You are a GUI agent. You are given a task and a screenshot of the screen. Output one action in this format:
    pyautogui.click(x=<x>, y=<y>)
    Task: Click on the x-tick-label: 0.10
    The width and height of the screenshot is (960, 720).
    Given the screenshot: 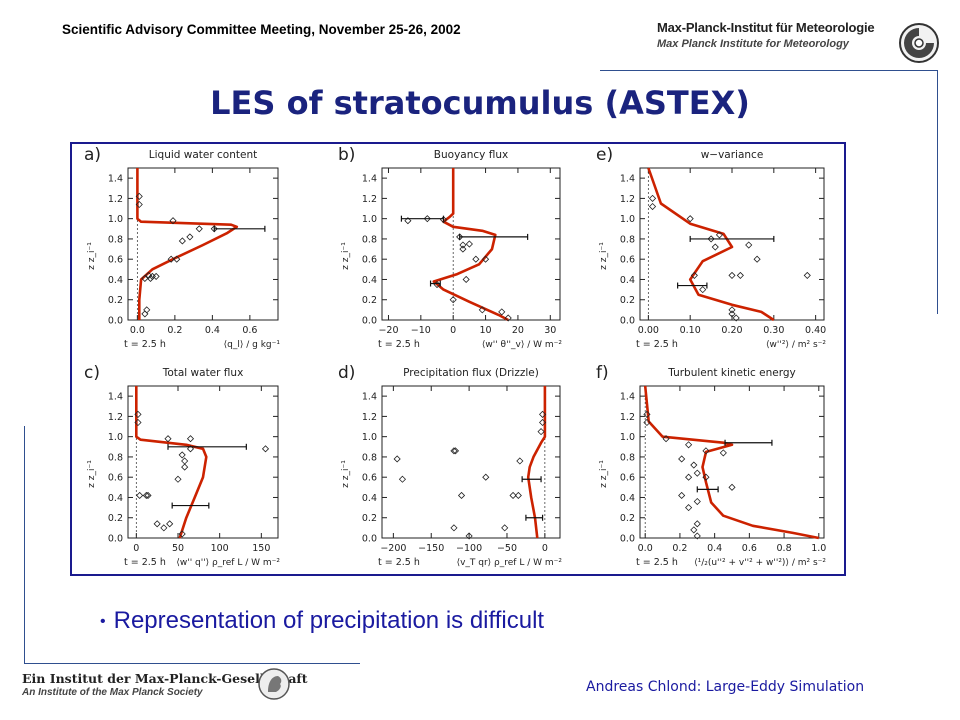 What is the action you would take?
    pyautogui.click(x=690, y=330)
    